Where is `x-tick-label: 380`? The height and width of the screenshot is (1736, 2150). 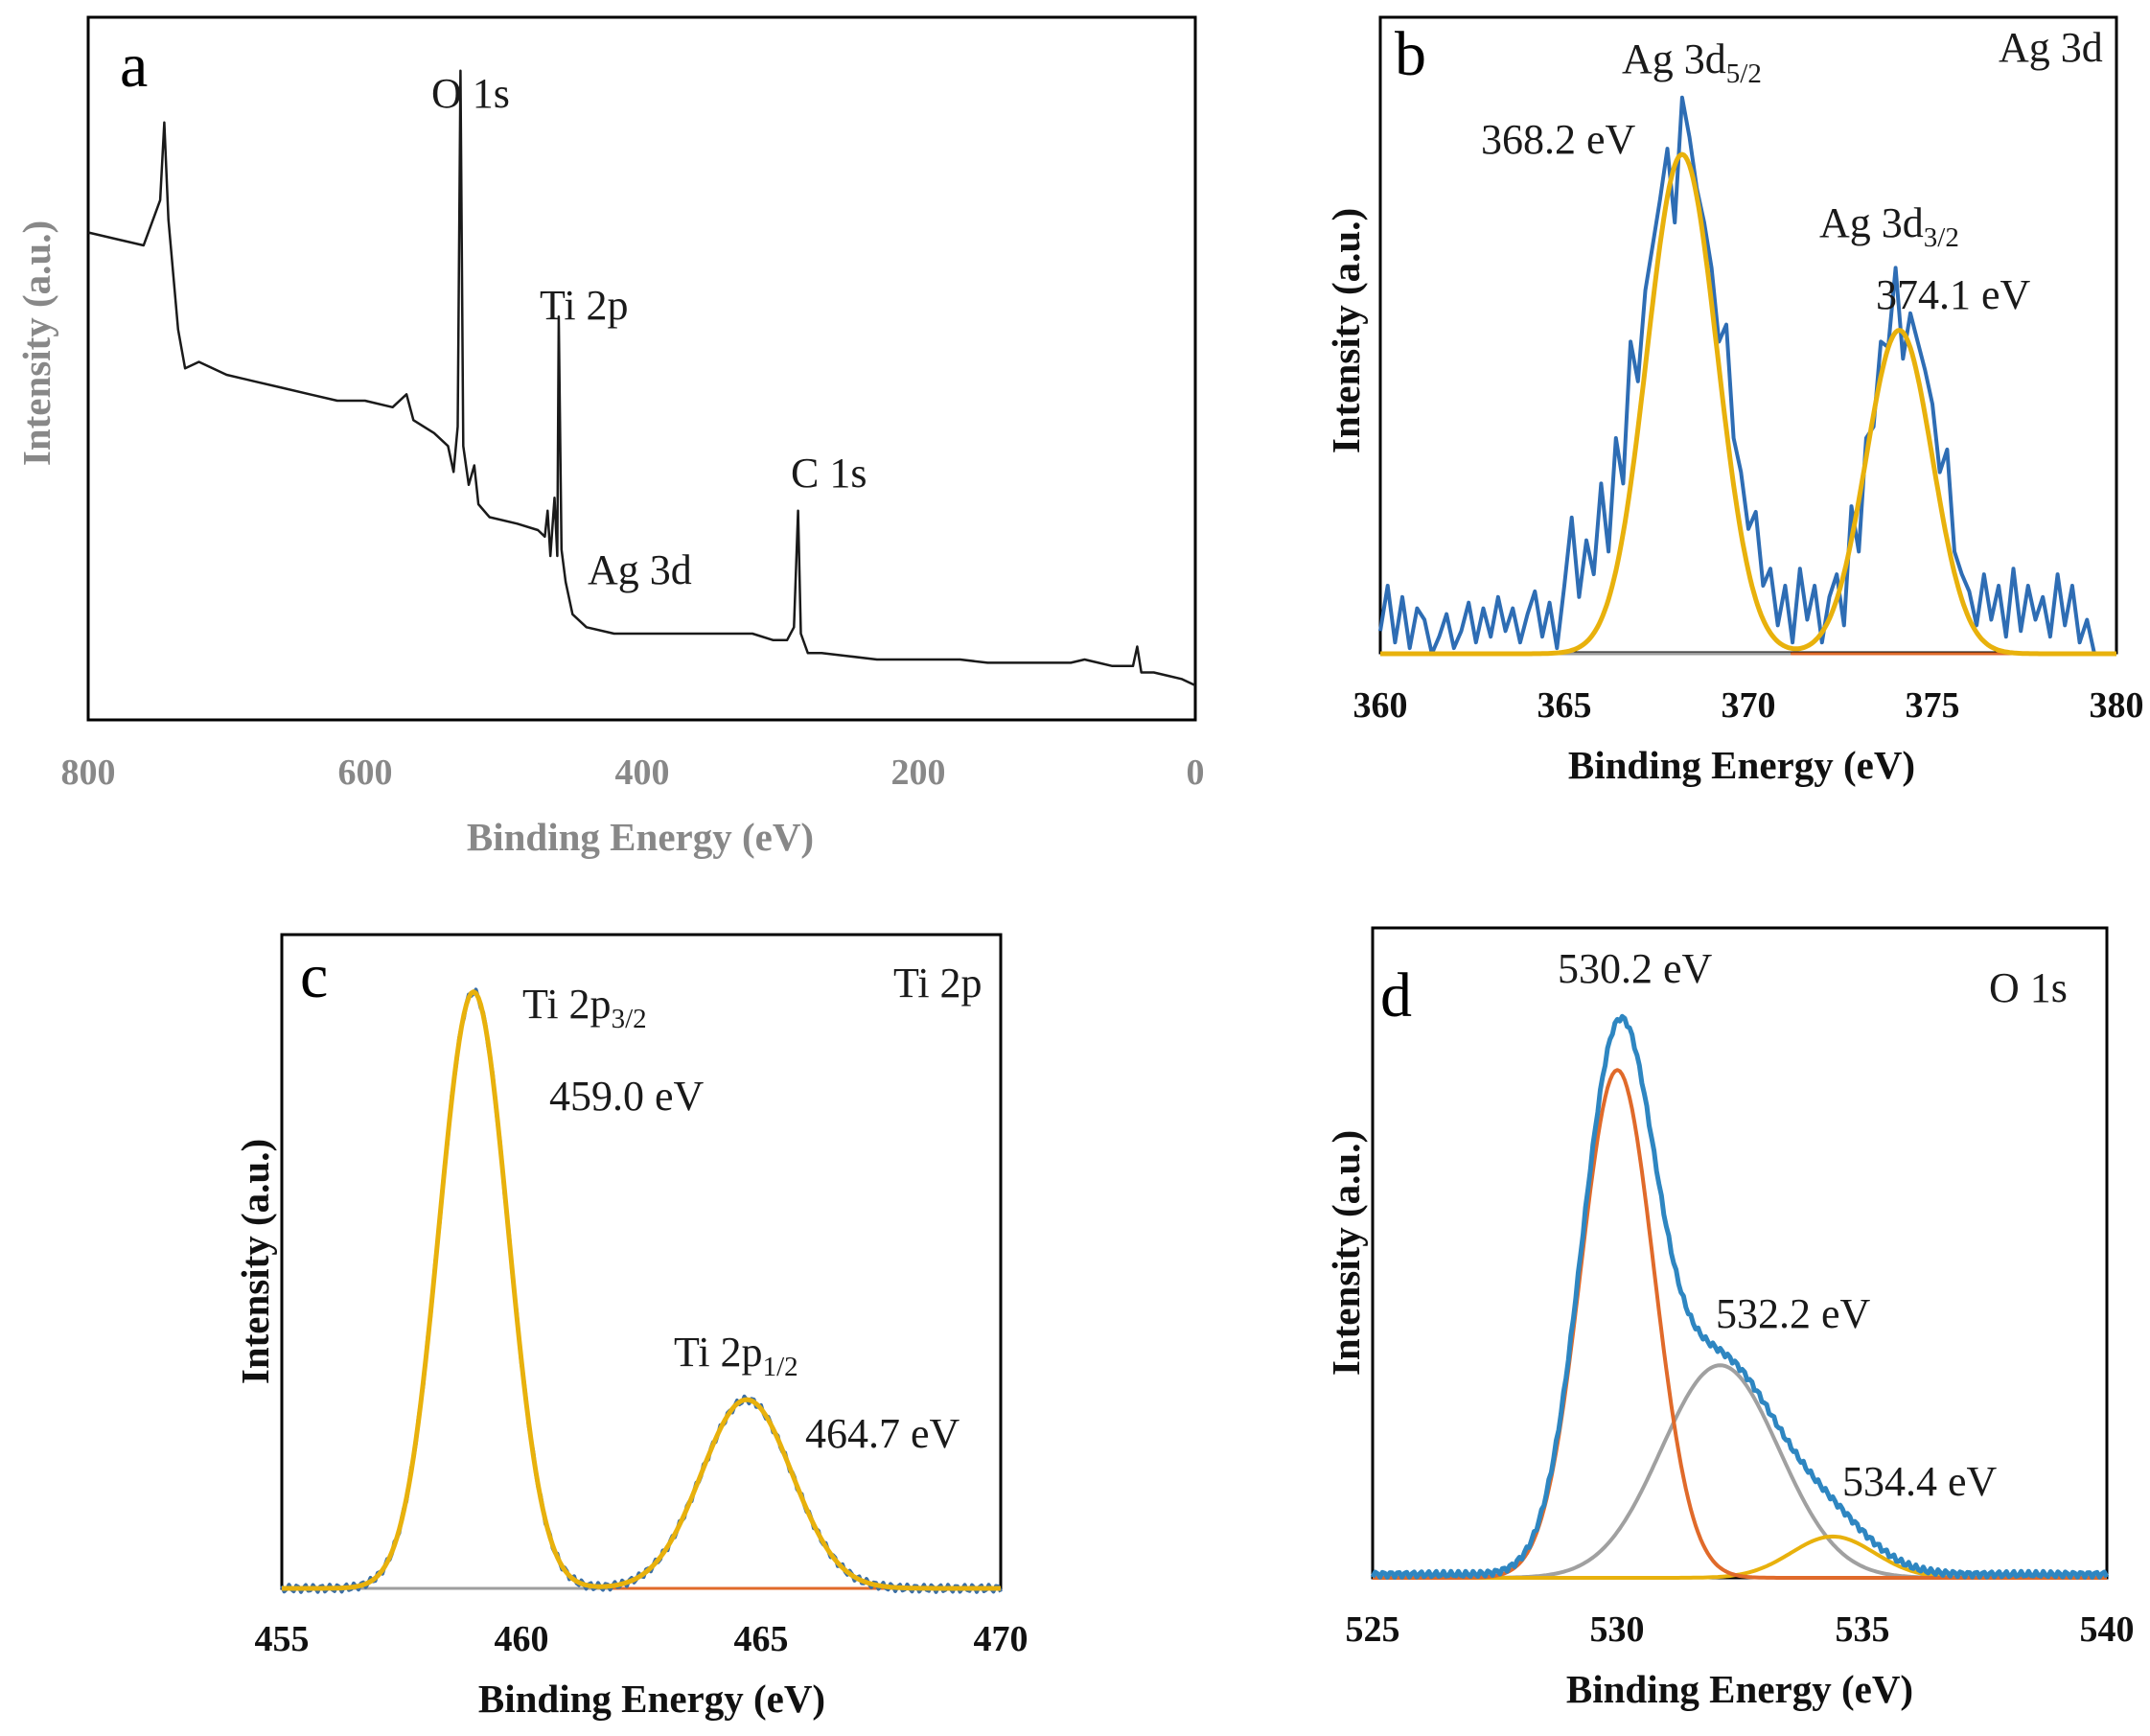 x-tick-label: 380 is located at coordinates (2117, 705).